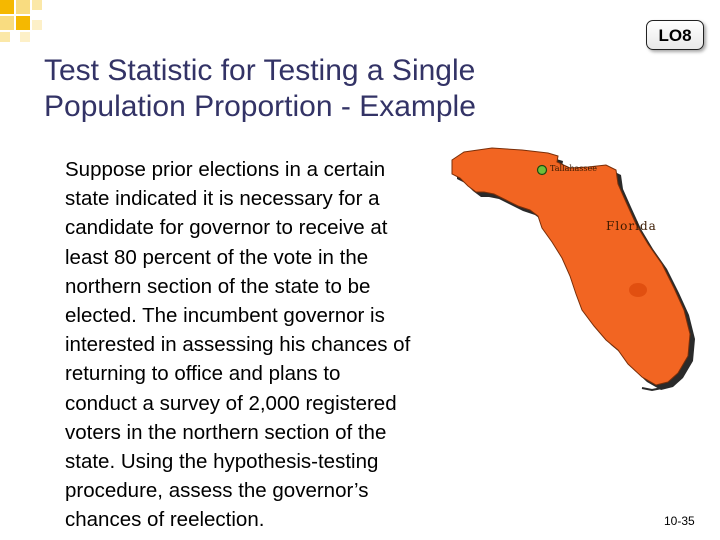 Image resolution: width=720 pixels, height=540 pixels. Describe the element at coordinates (21, 21) in the screenshot. I see `corner-decoration` at that location.